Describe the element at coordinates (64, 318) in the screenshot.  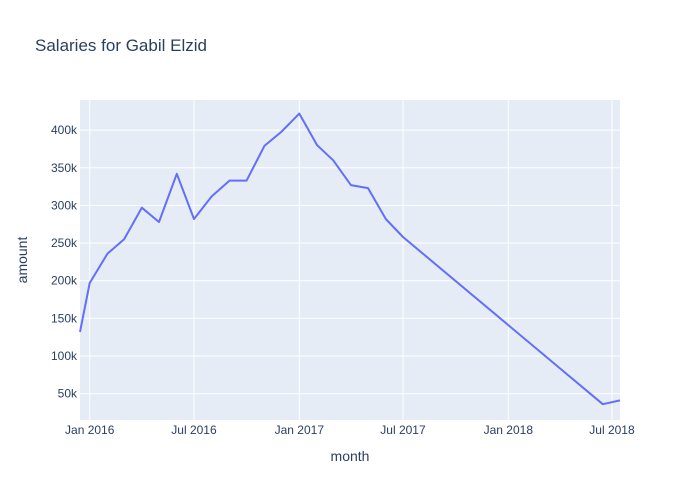
I see `y-tick-label: 150k` at that location.